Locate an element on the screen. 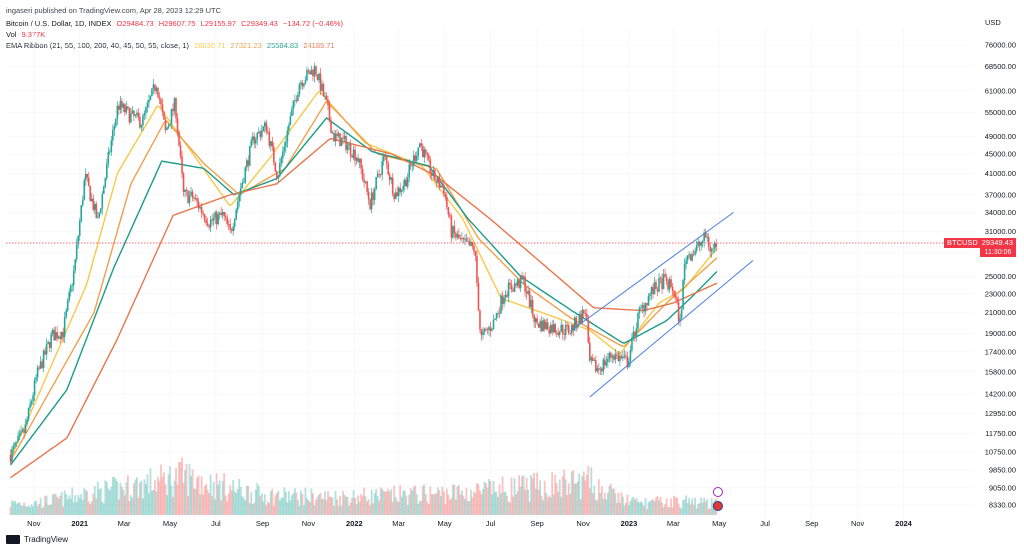  currency-label: USD is located at coordinates (993, 22).